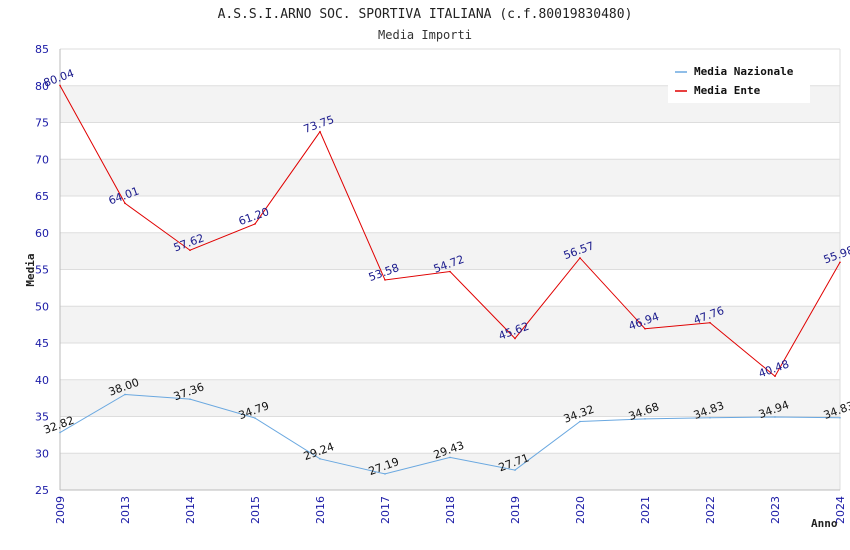  Describe the element at coordinates (42, 343) in the screenshot. I see `y-tick-label: 45` at that location.